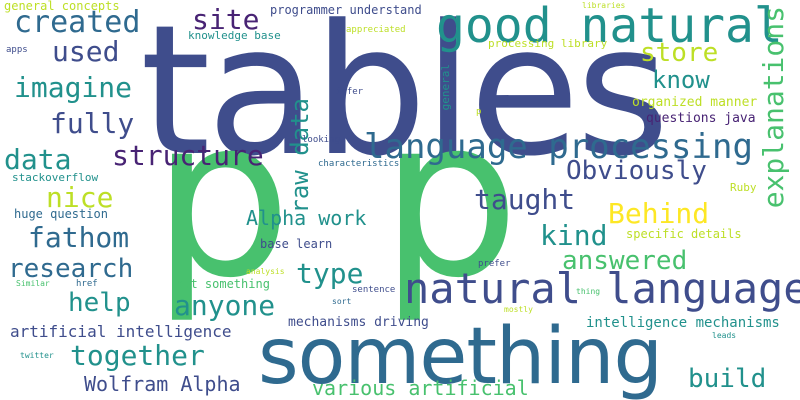 This screenshot has height=400, width=800. Describe the element at coordinates (265, 271) in the screenshot. I see `word: analysis` at that location.